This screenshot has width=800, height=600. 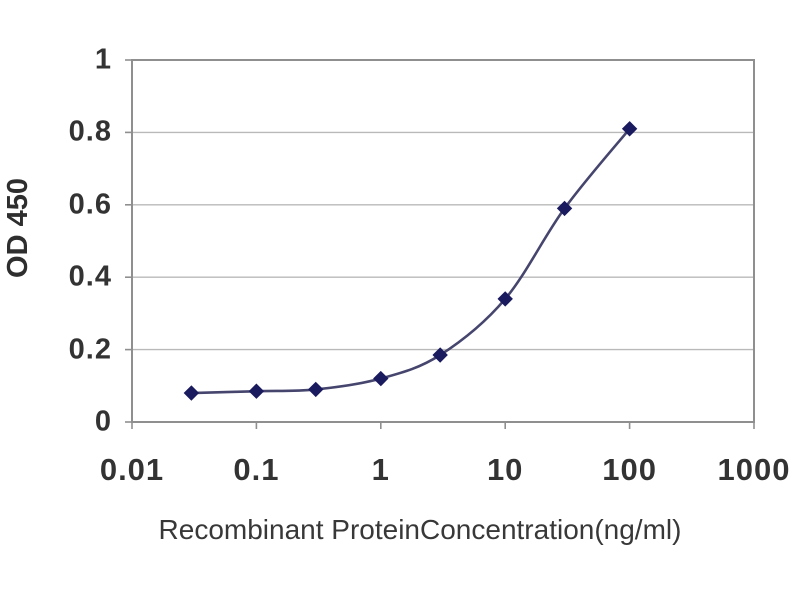 What do you see at coordinates (90, 131) in the screenshot?
I see `y-tick-label-0.8: 0.8` at bounding box center [90, 131].